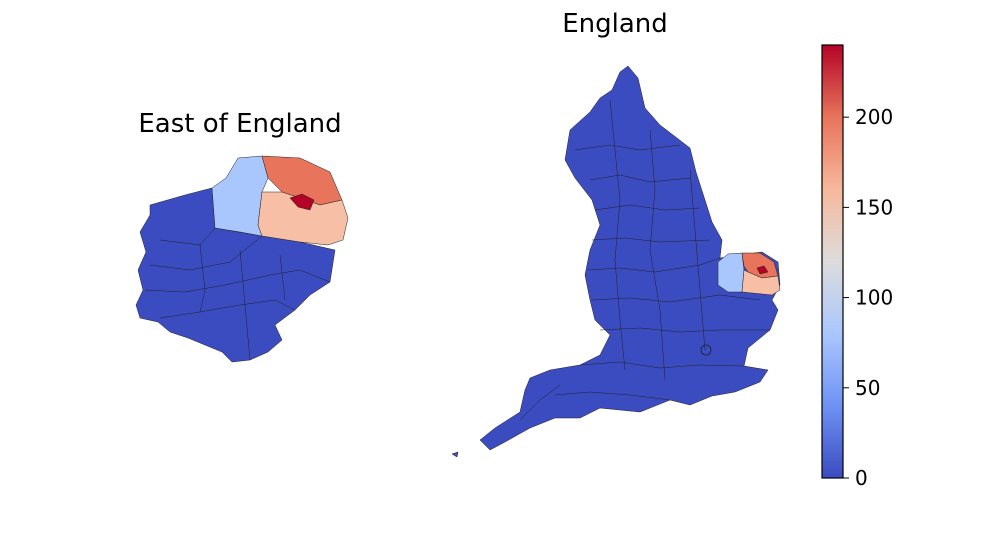 This screenshot has width=990, height=560. What do you see at coordinates (874, 298) in the screenshot?
I see `colorbar-tick-label: 100` at bounding box center [874, 298].